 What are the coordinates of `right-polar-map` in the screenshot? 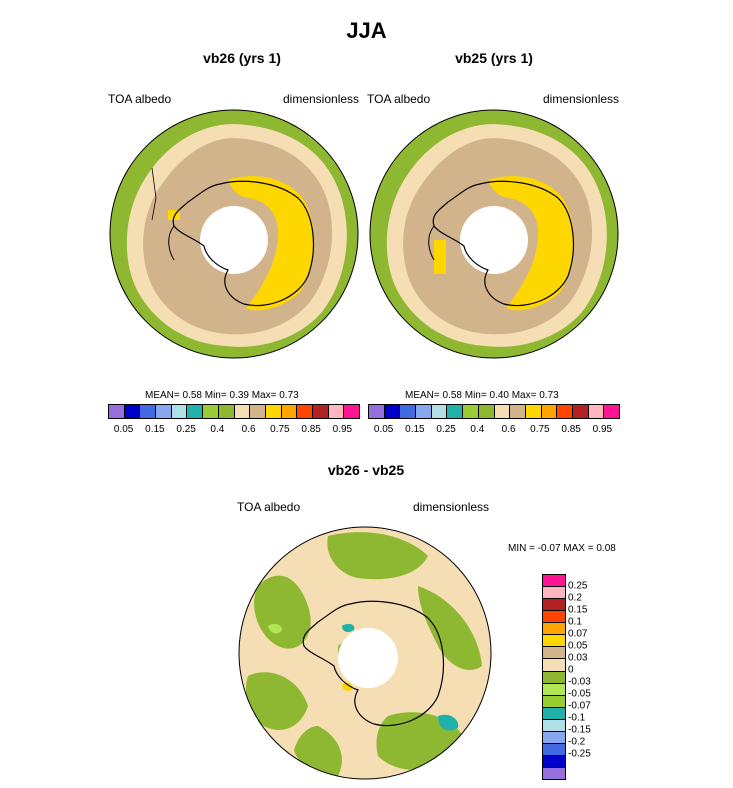 It's located at (494, 234).